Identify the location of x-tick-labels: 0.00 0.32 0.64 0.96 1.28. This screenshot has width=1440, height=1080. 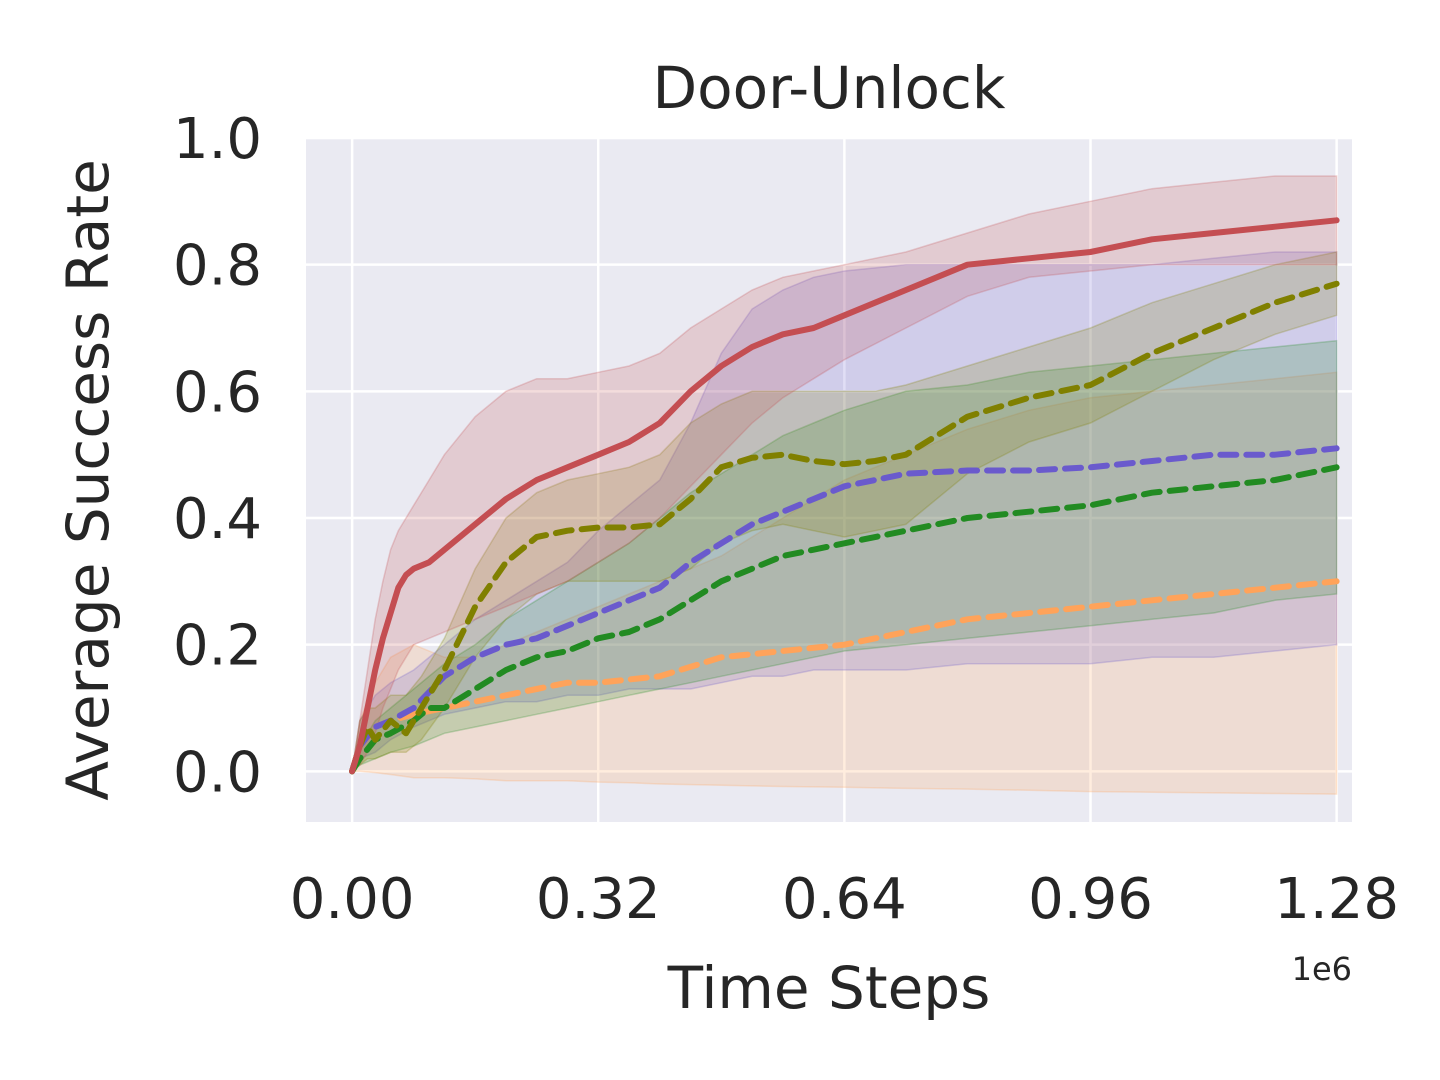
(844, 899).